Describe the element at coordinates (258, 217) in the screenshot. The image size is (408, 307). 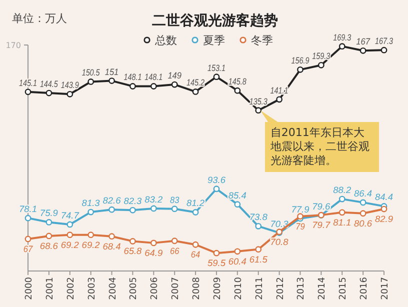
I see `data-label: 73.8` at that location.